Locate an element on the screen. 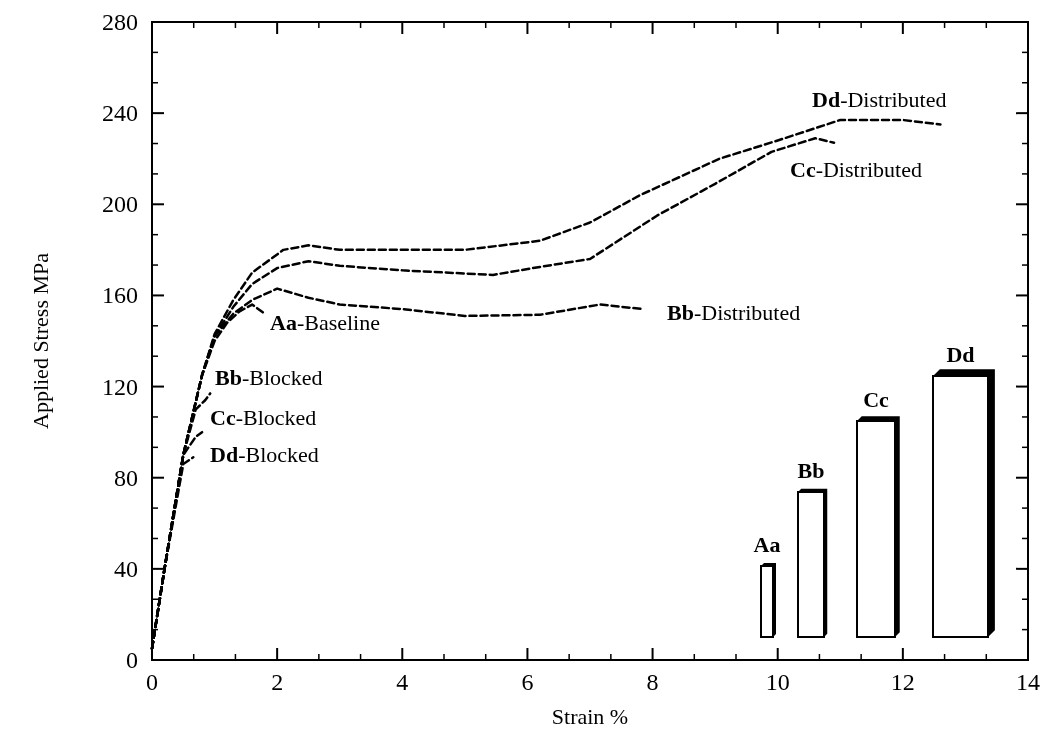 This screenshot has height=751, width=1049. series-label: Dd-Blocked is located at coordinates (264, 454).